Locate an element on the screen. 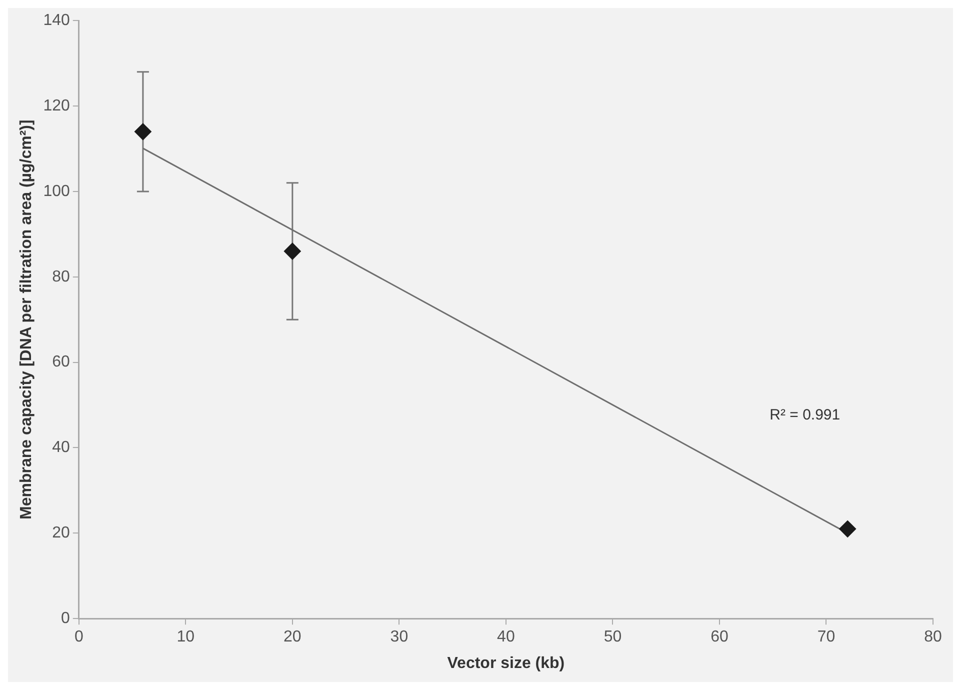 The width and height of the screenshot is (961, 690). x-tick-label: 80 is located at coordinates (933, 637).